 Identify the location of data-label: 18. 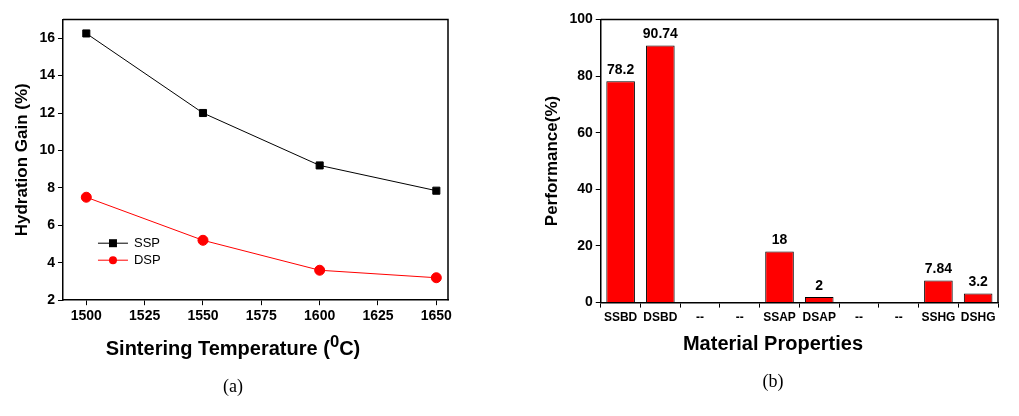
(779, 239).